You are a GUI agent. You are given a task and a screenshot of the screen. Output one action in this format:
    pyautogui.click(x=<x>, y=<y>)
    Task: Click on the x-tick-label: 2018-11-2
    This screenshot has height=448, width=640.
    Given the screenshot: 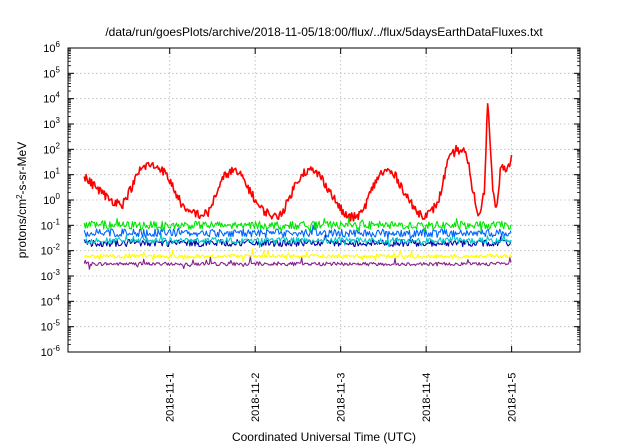 What is the action you would take?
    pyautogui.click(x=256, y=397)
    